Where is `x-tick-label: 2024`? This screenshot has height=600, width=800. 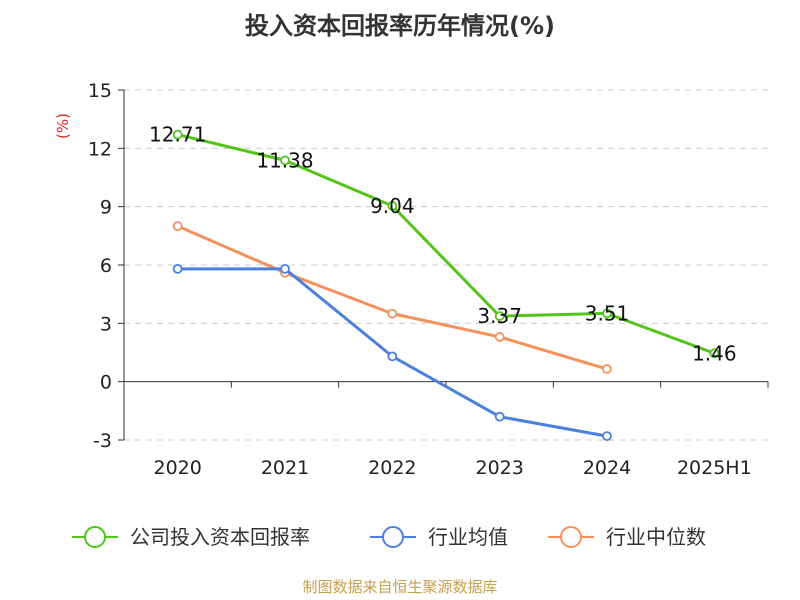
x-tick-label: 2024 is located at coordinates (607, 468).